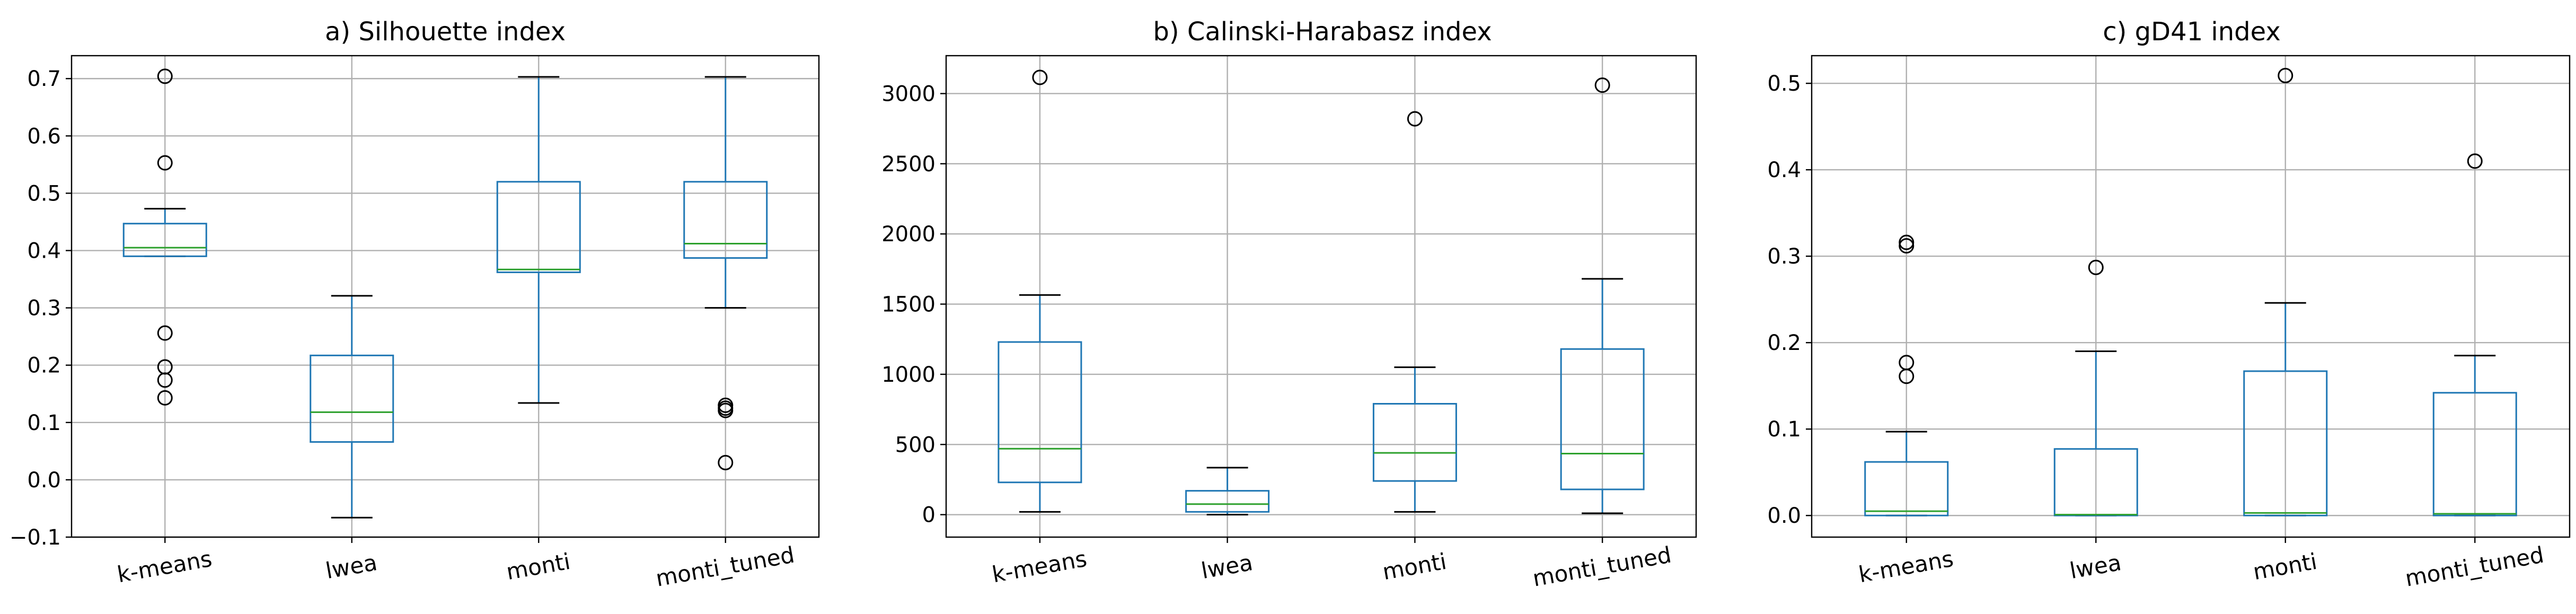  I want to click on y-tick-label: 1500, so click(908, 305).